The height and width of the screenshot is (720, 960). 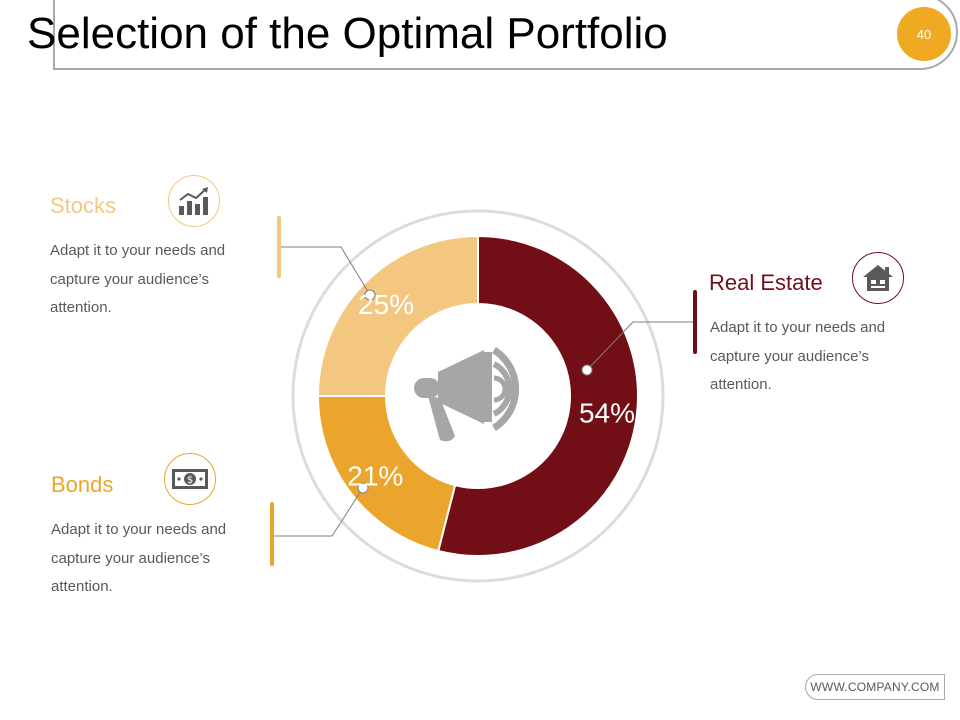 I want to click on leader-dot-bonds, so click(x=363, y=488).